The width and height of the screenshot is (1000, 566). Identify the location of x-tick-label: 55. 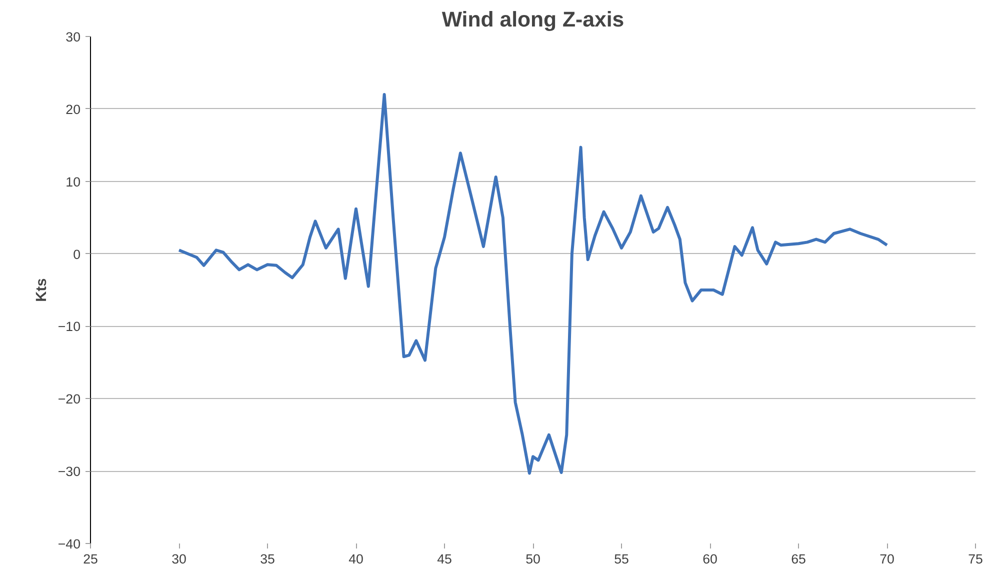
(621, 559).